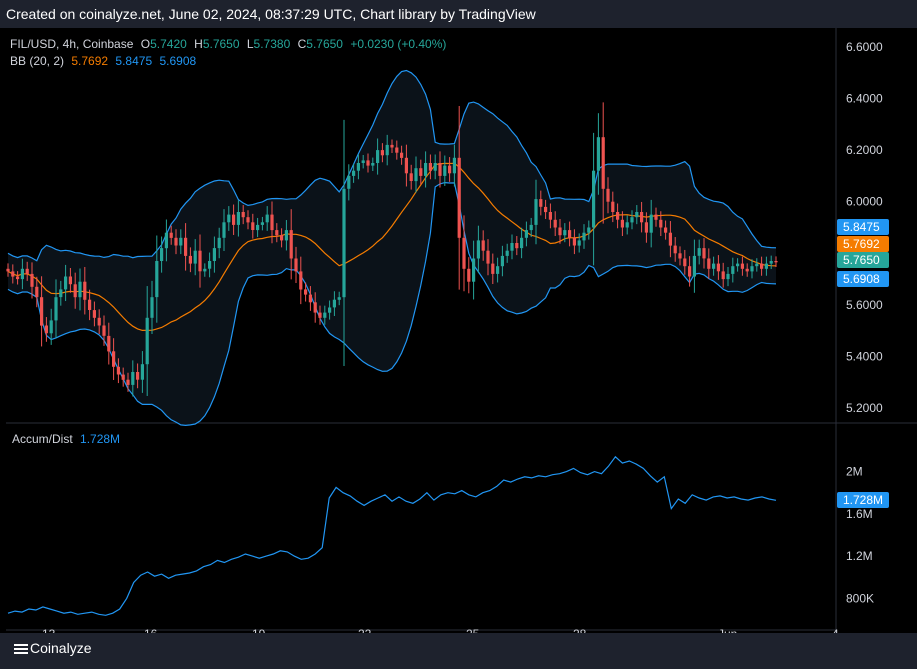  I want to click on ad-tick-label: 800K, so click(860, 598).